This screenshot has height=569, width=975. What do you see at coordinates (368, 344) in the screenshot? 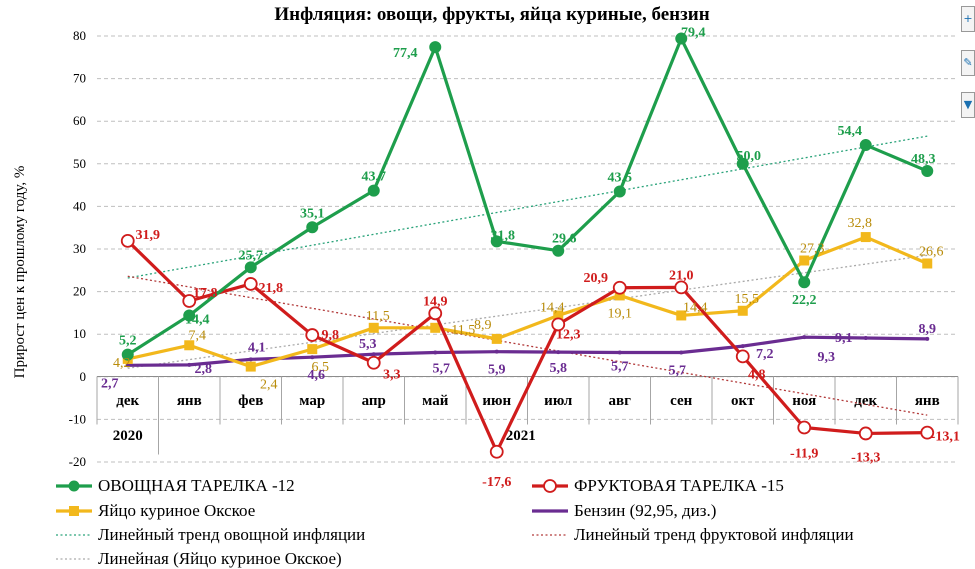
I see `fuel-data-label: 5,3` at bounding box center [368, 344].